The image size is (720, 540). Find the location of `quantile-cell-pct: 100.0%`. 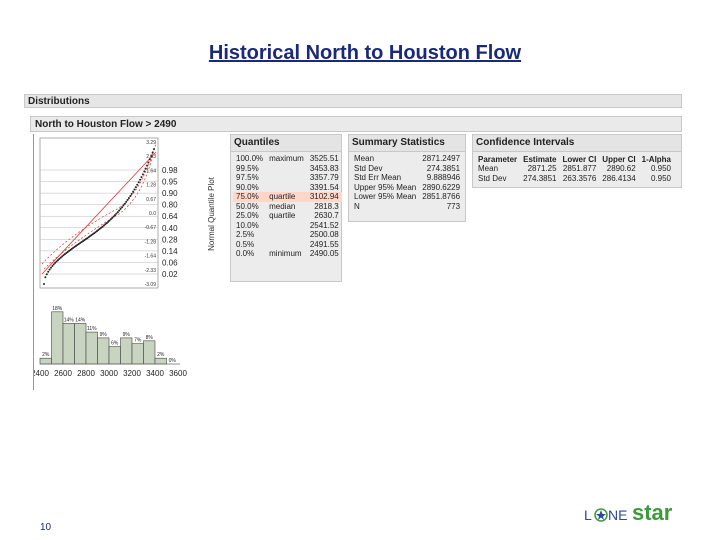

quantile-cell-pct: 100.0% is located at coordinates (250, 158).